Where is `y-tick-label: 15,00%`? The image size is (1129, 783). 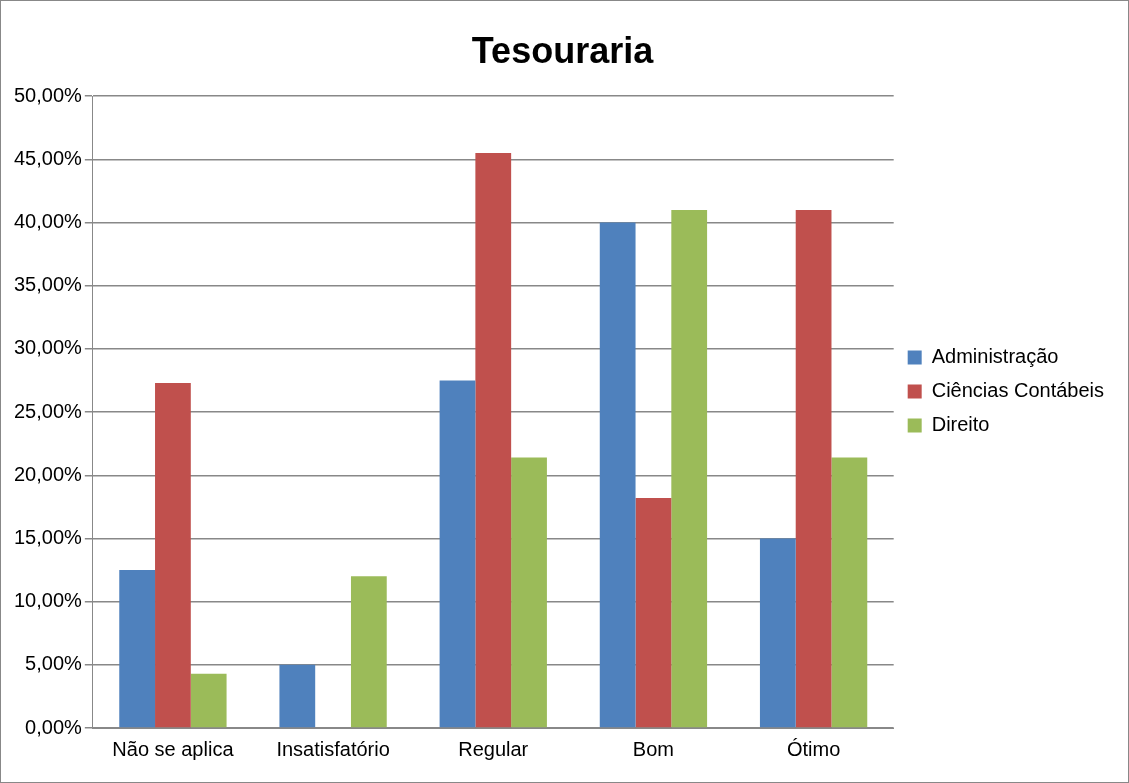
y-tick-label: 15,00% is located at coordinates (48, 536).